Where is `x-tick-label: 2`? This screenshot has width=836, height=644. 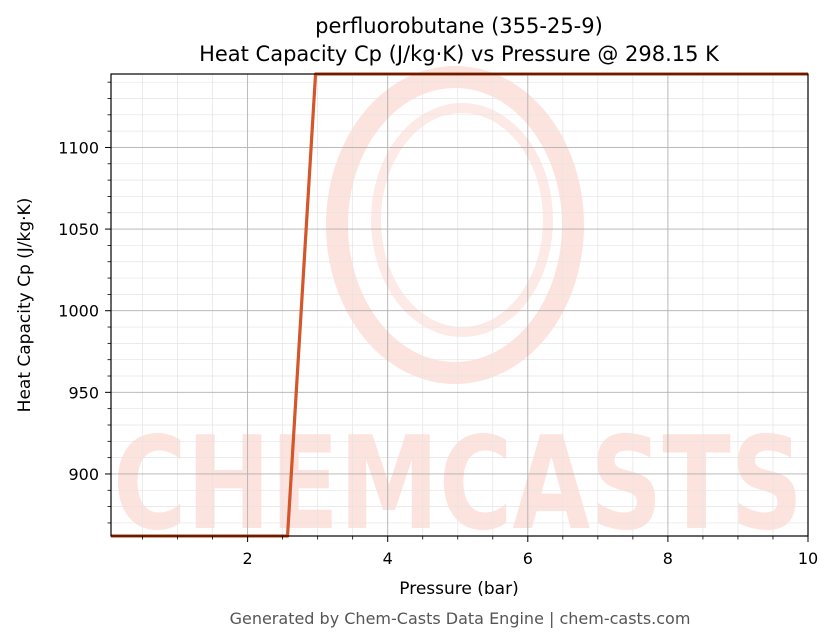
x-tick-label: 2 is located at coordinates (248, 558).